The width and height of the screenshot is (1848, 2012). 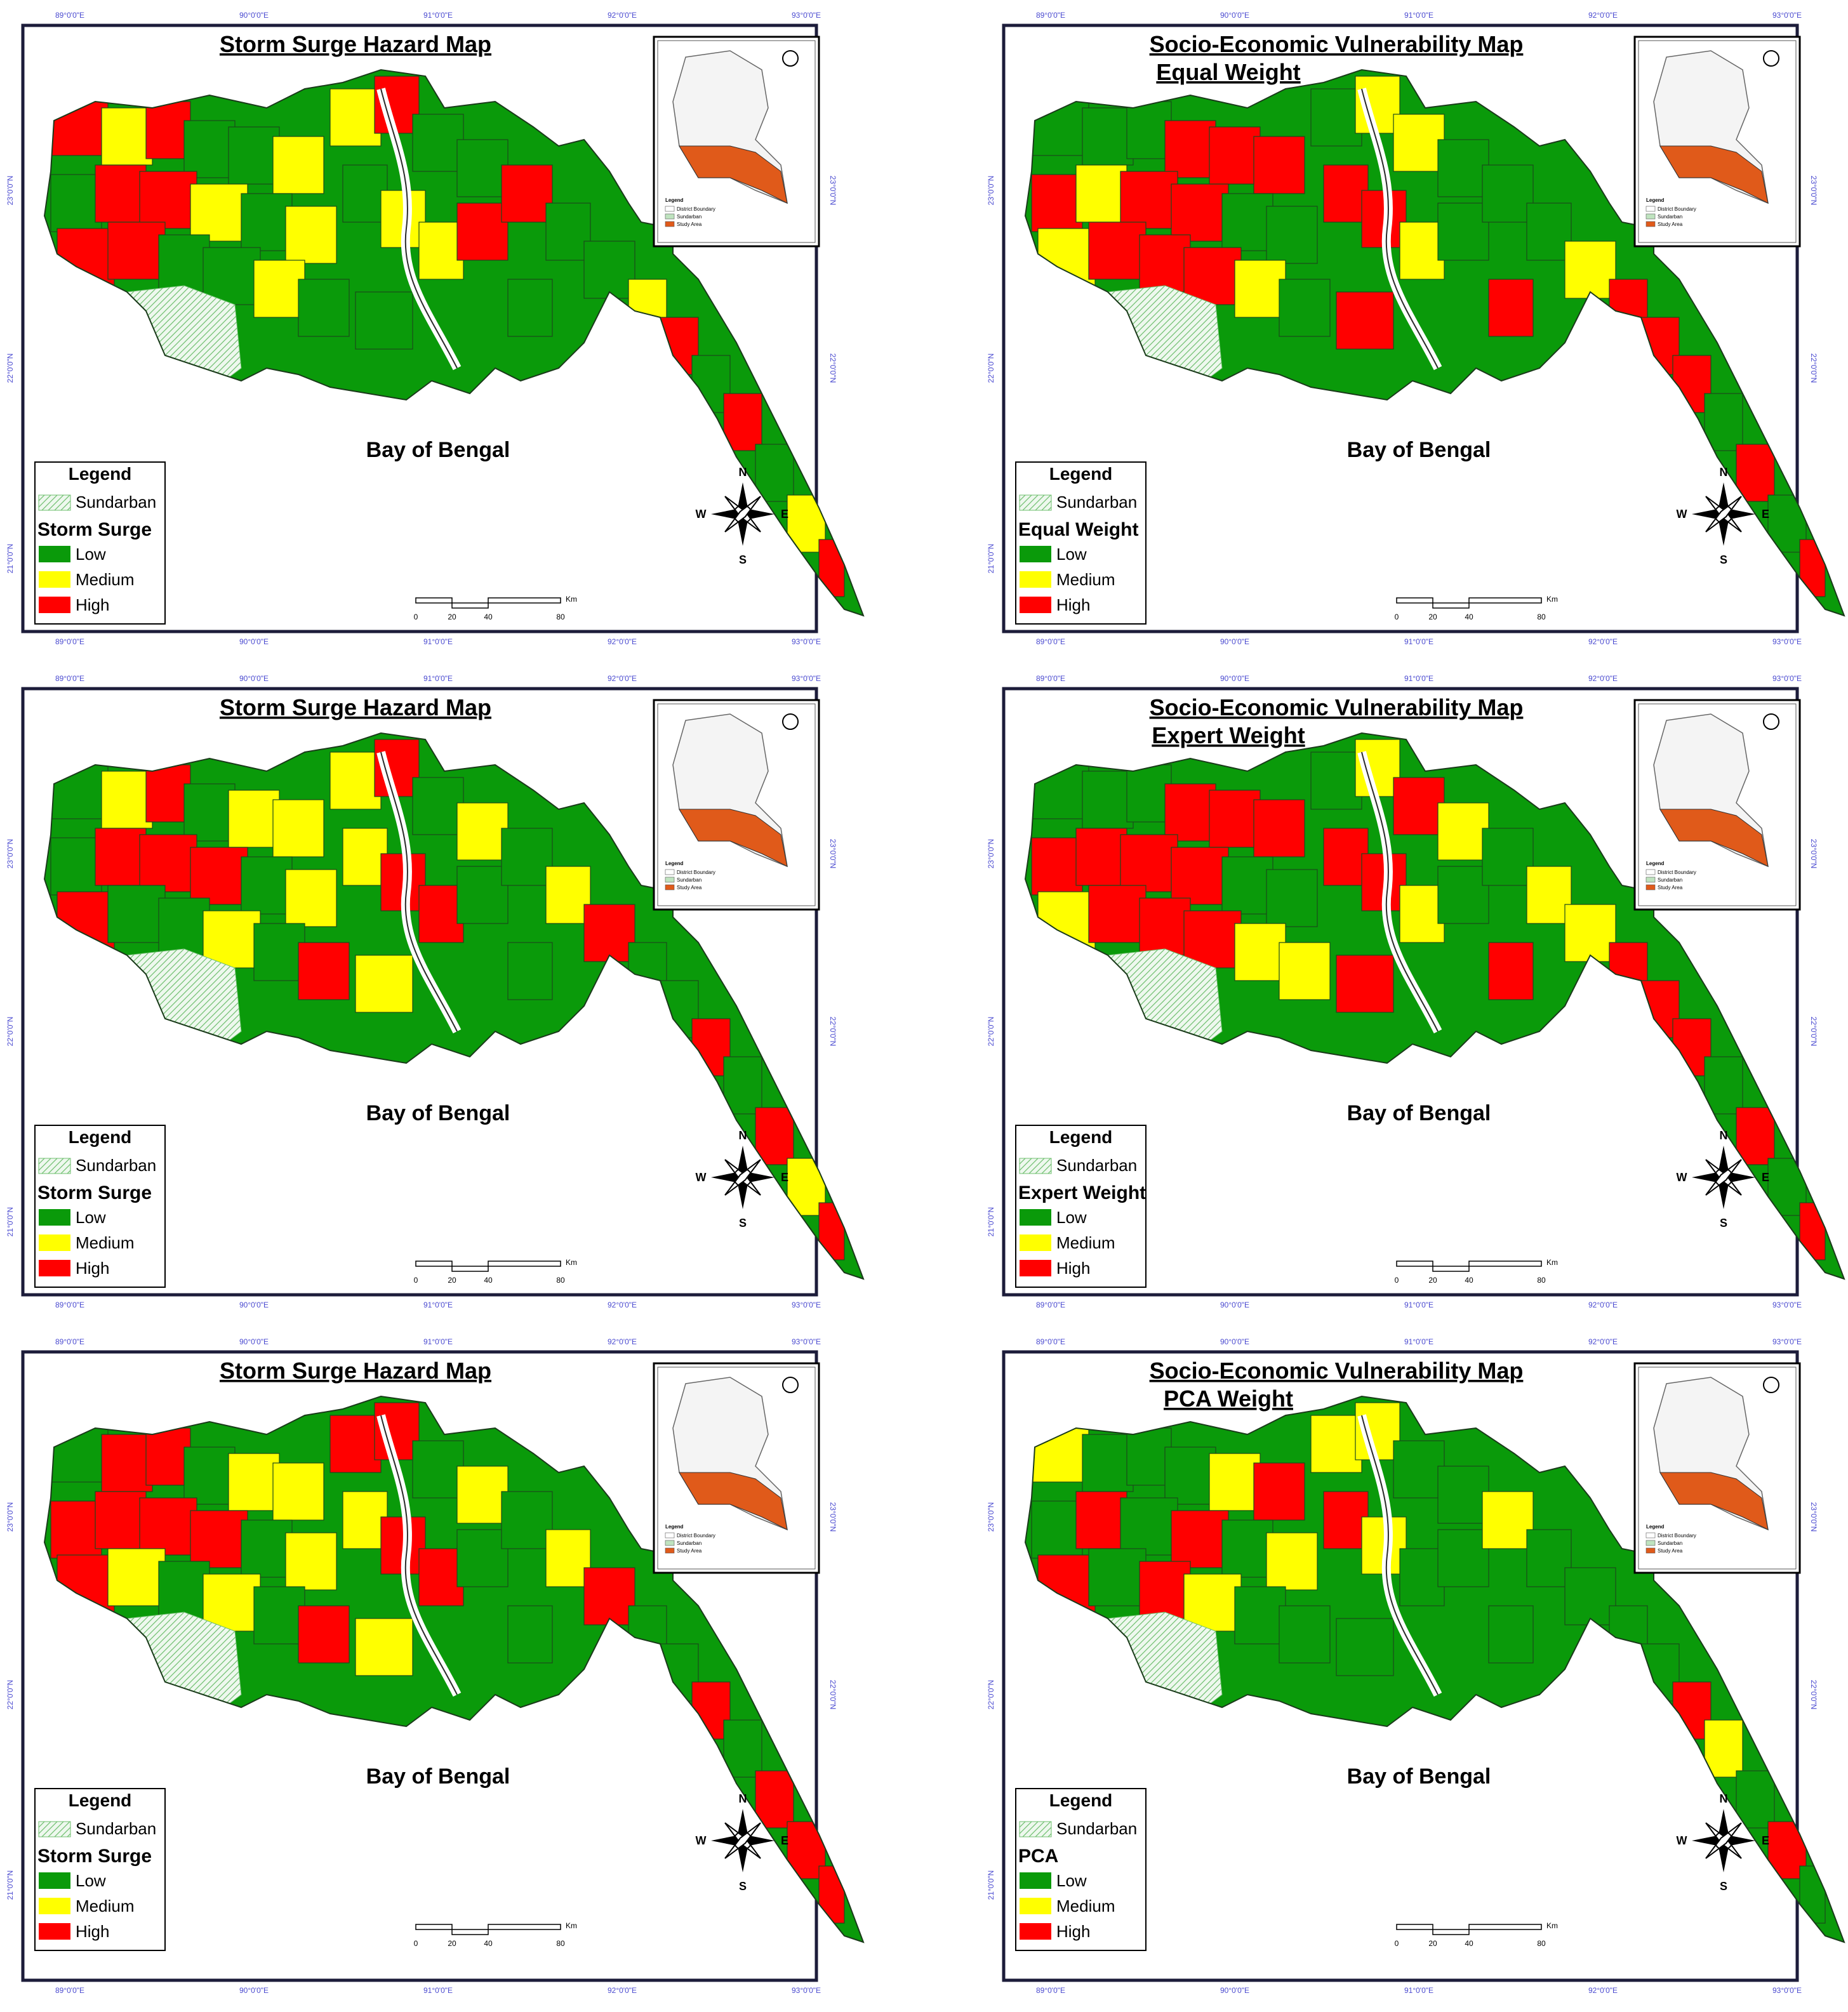 What do you see at coordinates (1073, 1931) in the screenshot?
I see `legend-label-high: High` at bounding box center [1073, 1931].